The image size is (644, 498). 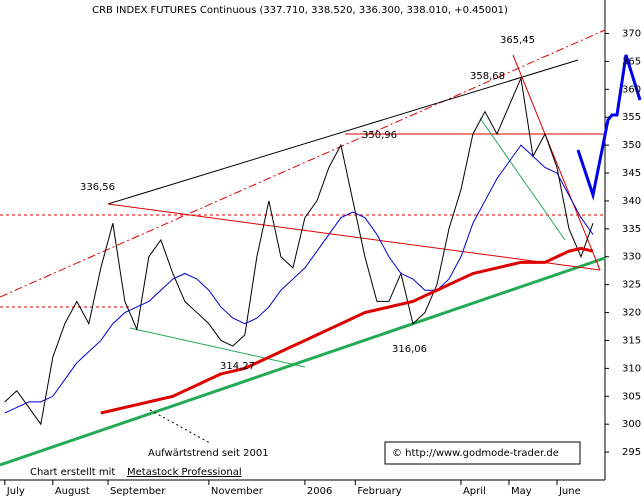 What do you see at coordinates (208, 453) in the screenshot?
I see `annotation: Aufwärtstrend seit 2001` at bounding box center [208, 453].